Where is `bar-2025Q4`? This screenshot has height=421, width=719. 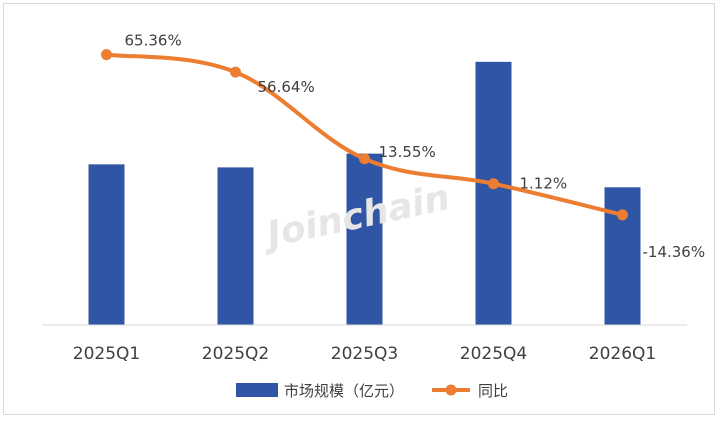
bar-2025Q4 is located at coordinates (493, 193).